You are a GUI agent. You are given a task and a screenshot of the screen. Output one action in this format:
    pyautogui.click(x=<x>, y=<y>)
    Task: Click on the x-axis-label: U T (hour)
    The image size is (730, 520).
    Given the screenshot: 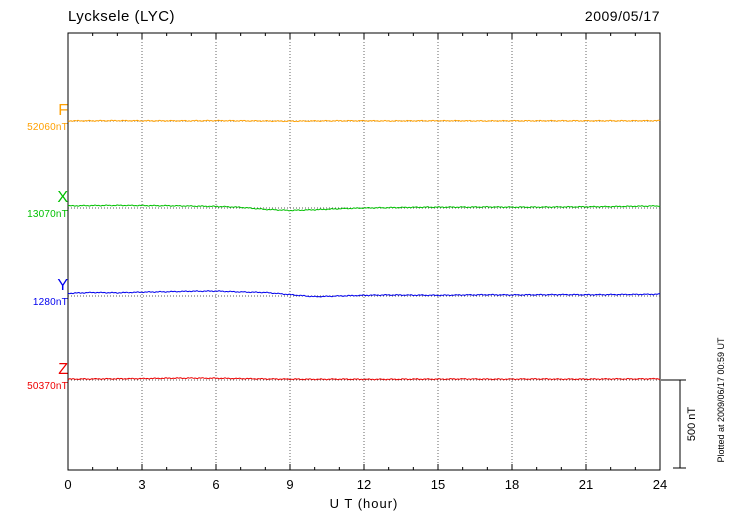 What is the action you would take?
    pyautogui.click(x=364, y=503)
    